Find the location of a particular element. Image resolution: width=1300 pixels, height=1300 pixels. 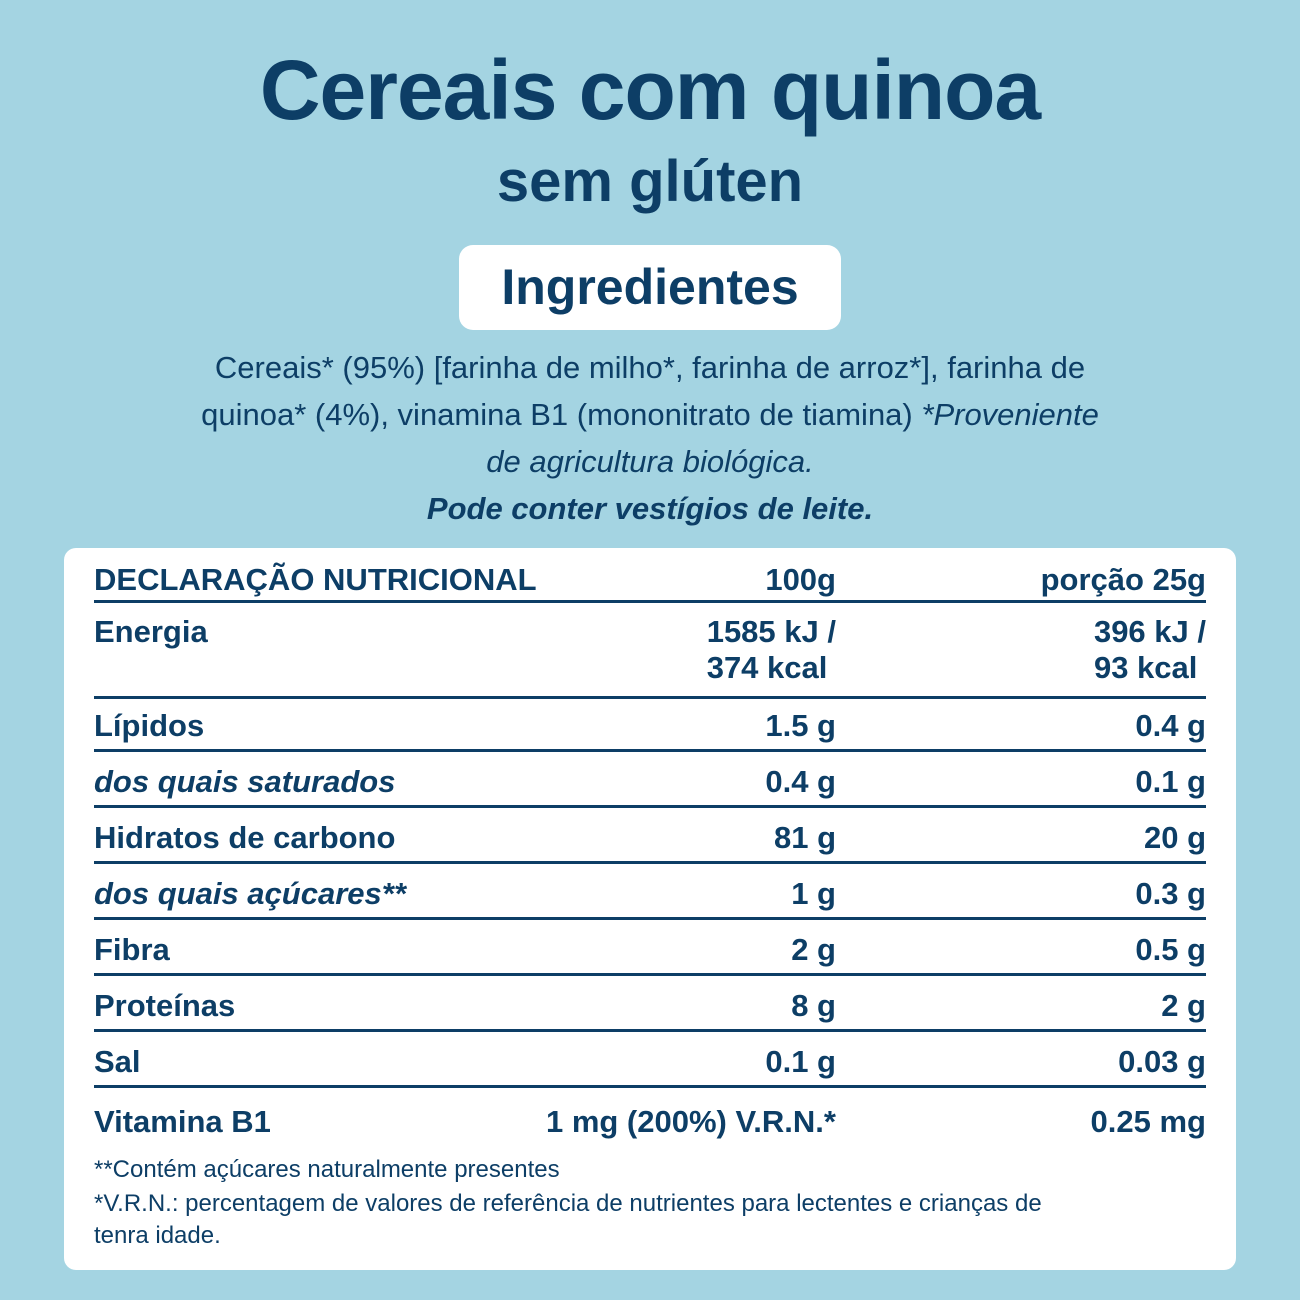

row-label: Sal is located at coordinates (117, 1061).